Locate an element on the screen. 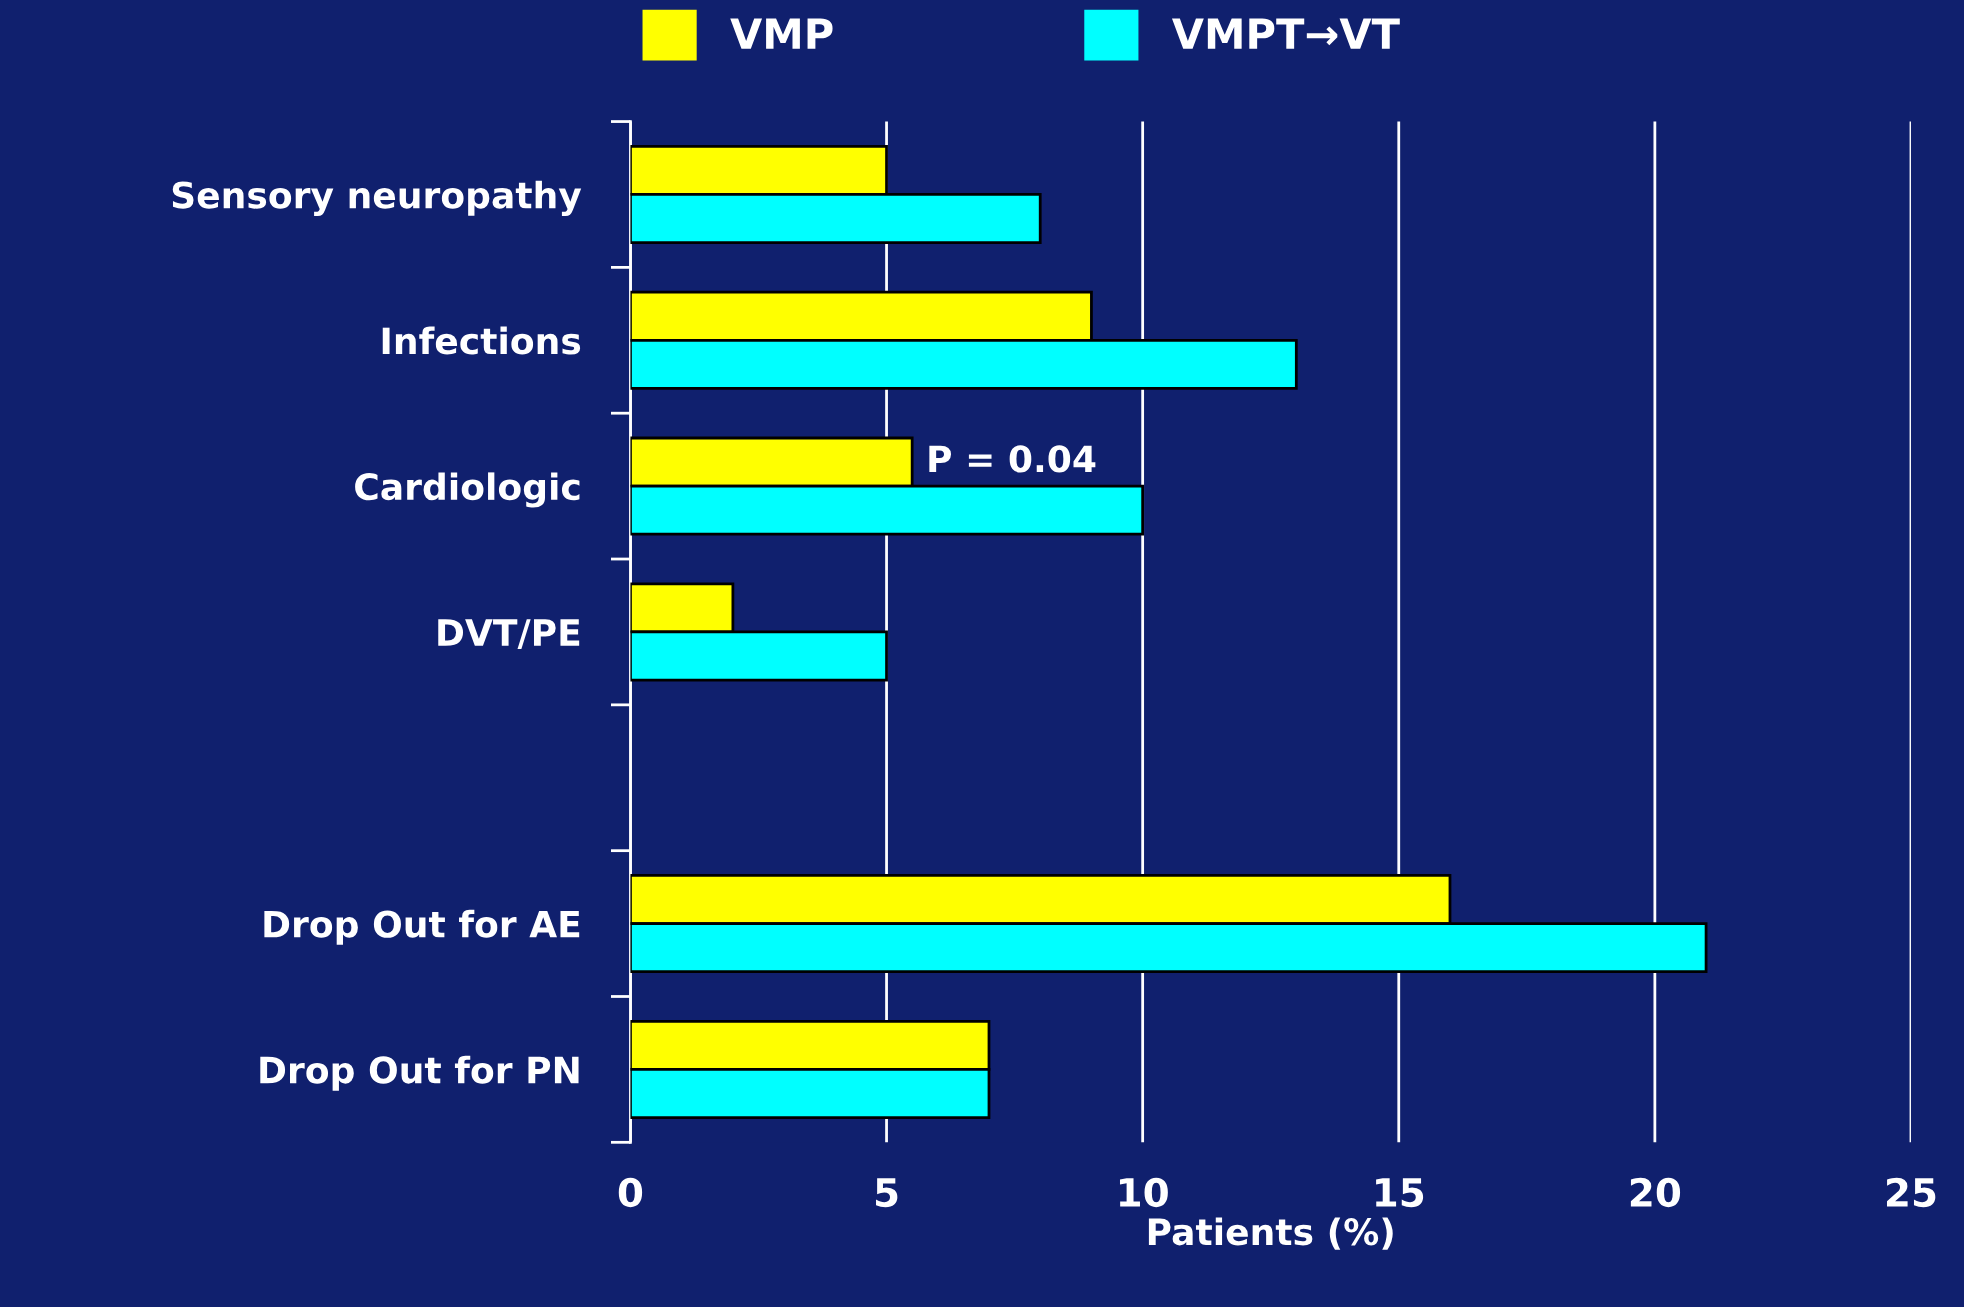 This screenshot has width=1964, height=1307. annotation: P = 0.04 is located at coordinates (1012, 459).